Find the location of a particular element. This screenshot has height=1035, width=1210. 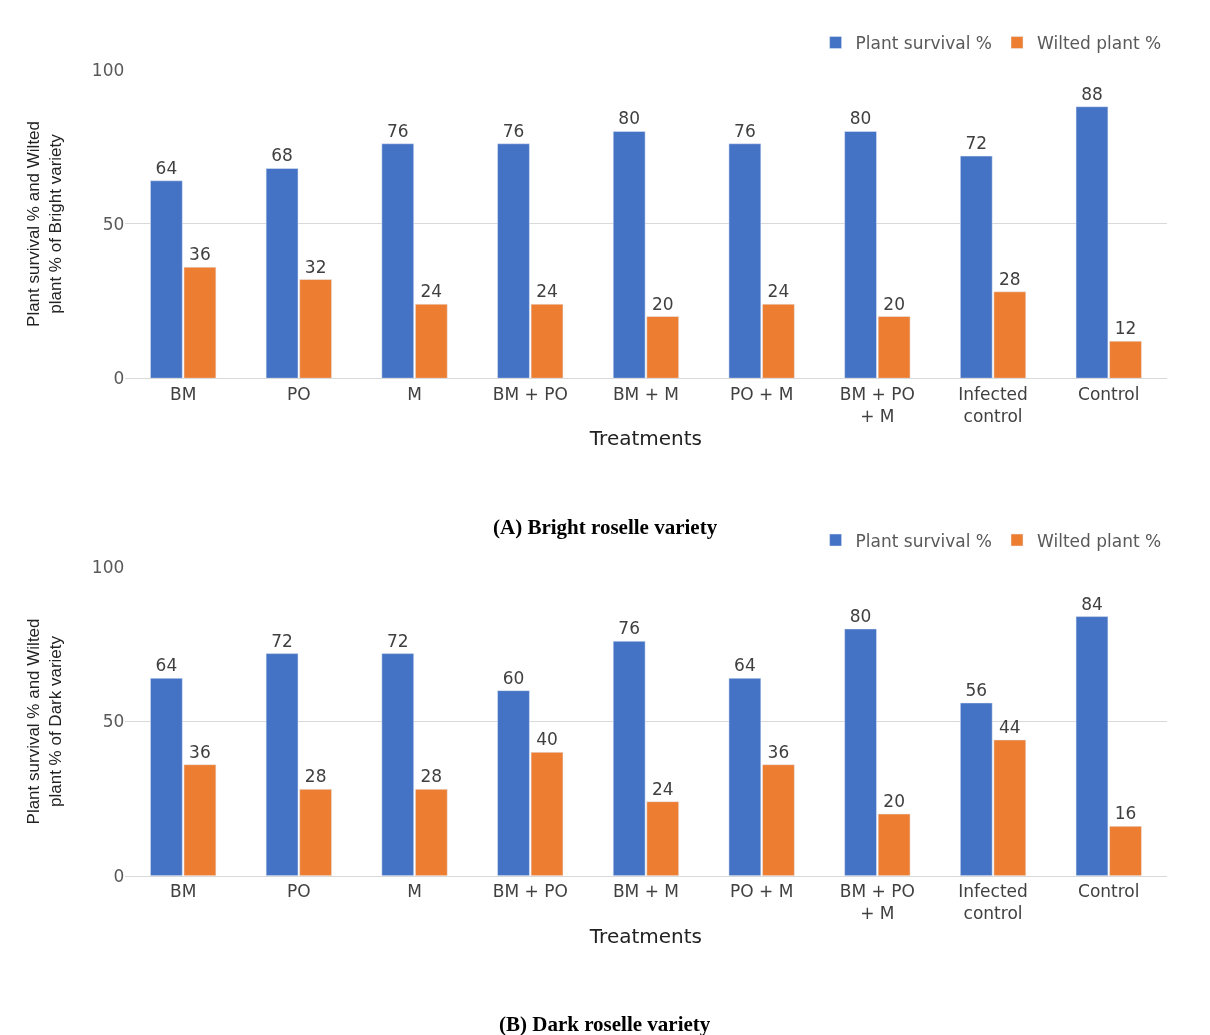

y-axis-title: Plant survival % and Wilted plant % of Bright variety is located at coordinates (45, 223).